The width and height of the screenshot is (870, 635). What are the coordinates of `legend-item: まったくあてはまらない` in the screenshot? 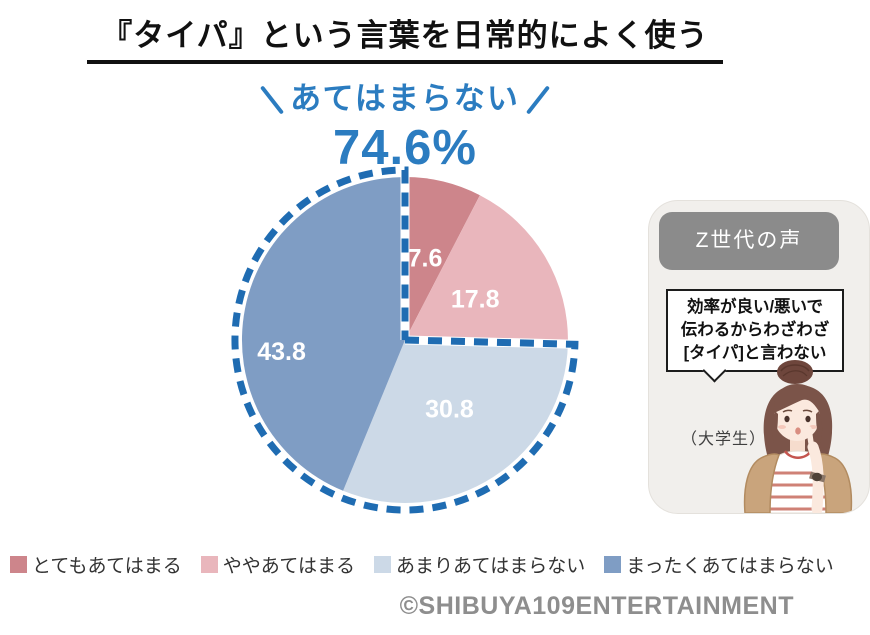 It's located at (719, 564).